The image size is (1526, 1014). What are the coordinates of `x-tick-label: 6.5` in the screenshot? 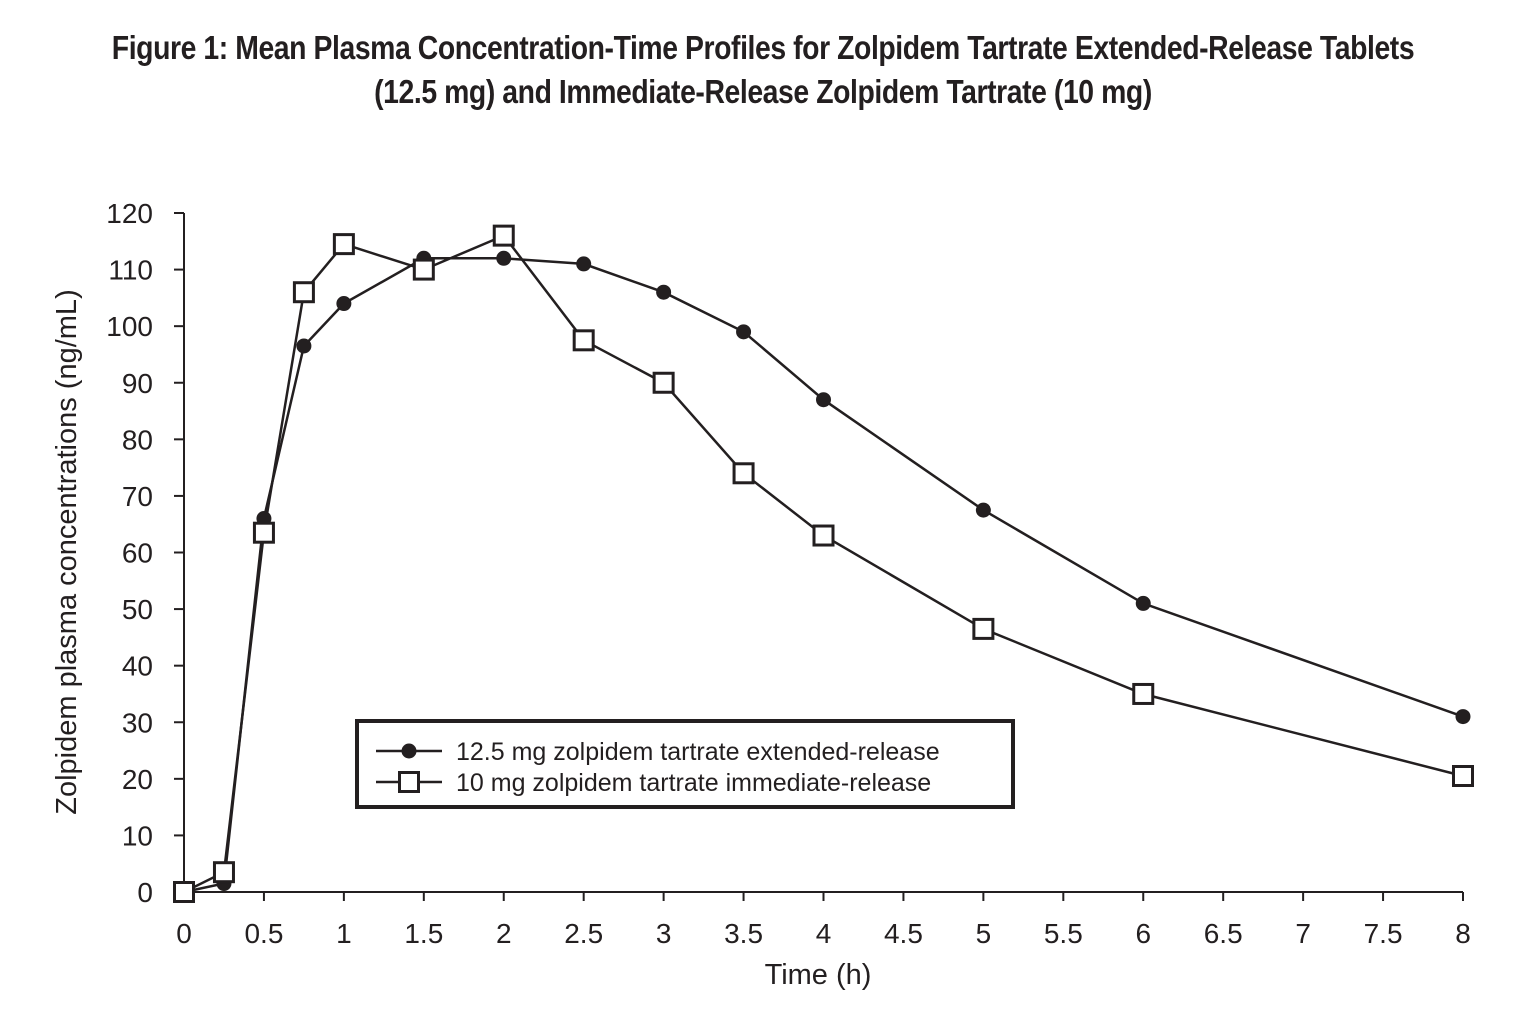 It's located at (1223, 933).